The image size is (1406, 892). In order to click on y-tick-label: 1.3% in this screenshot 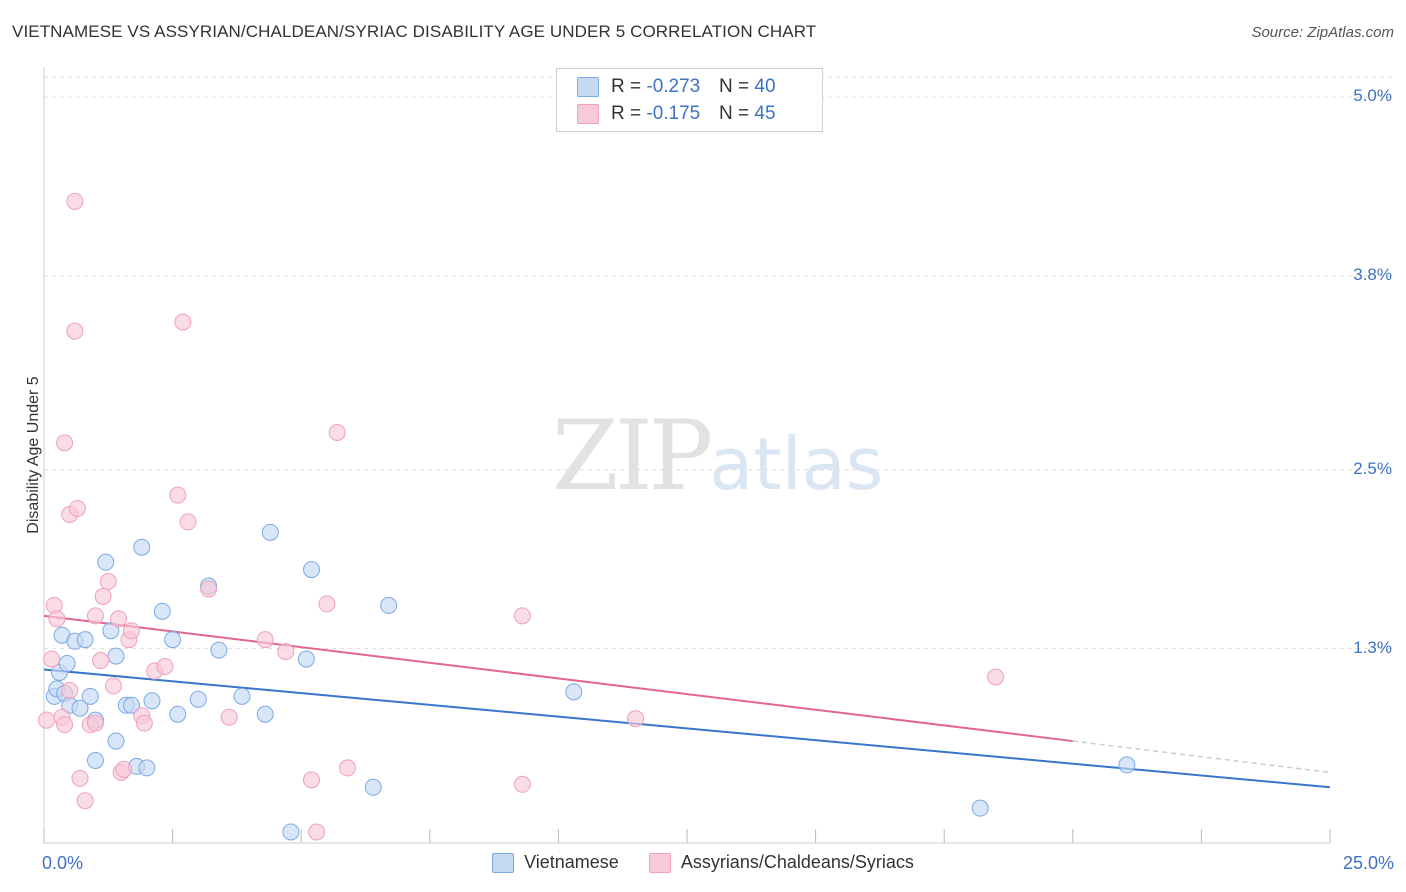, I will do `click(1372, 647)`.